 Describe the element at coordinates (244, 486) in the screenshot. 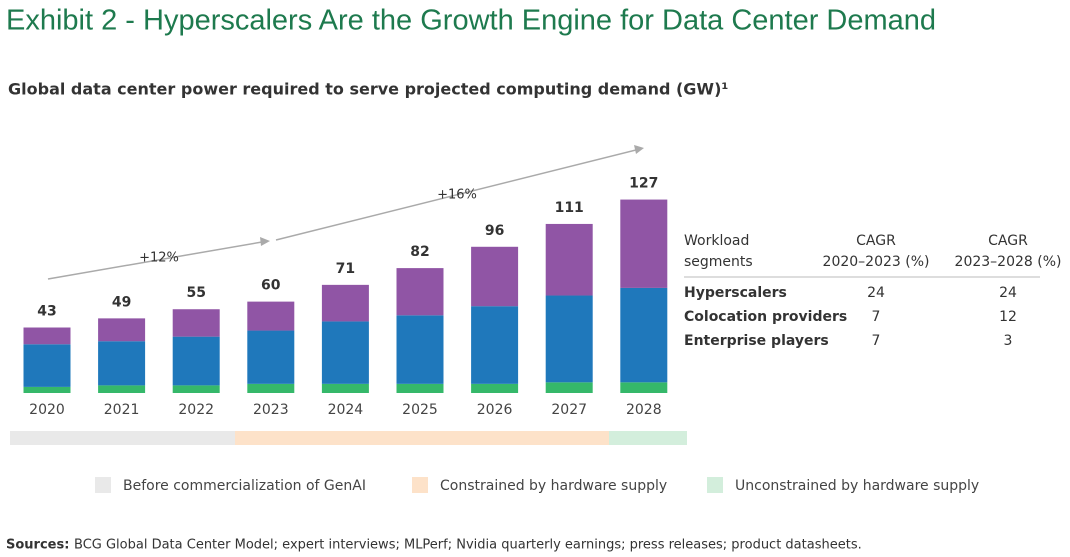

I see `legend-label: Before commercialization of GenAI` at that location.